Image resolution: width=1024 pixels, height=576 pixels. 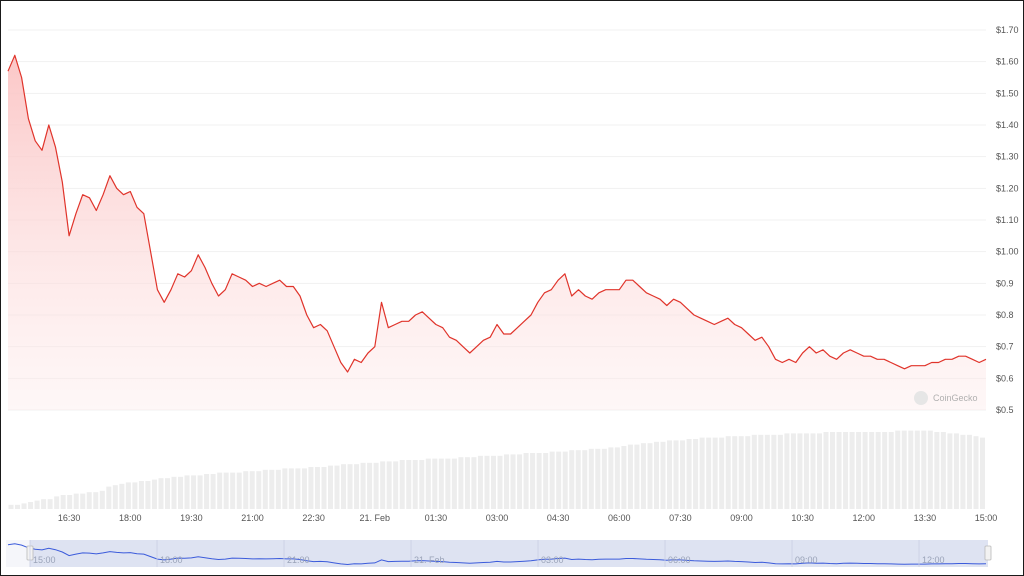 I want to click on navigator-tick-label: 09:00, so click(x=806, y=560).